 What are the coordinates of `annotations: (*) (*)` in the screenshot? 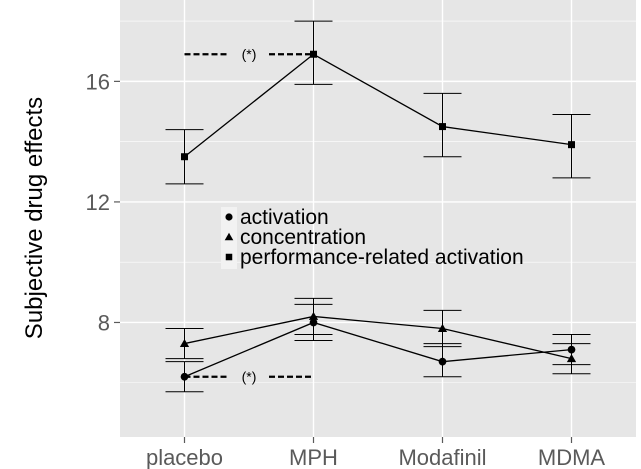 It's located at (249, 215).